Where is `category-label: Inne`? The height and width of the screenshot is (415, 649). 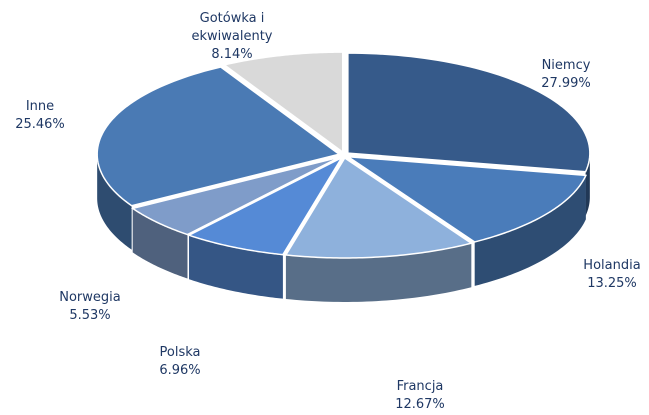
category-label: Inne is located at coordinates (40, 106).